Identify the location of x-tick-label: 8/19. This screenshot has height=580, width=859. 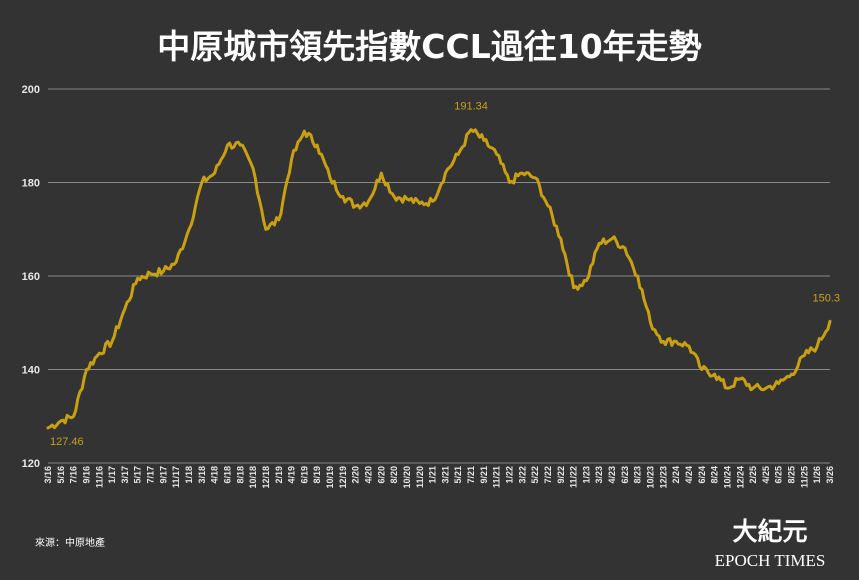
(317, 475).